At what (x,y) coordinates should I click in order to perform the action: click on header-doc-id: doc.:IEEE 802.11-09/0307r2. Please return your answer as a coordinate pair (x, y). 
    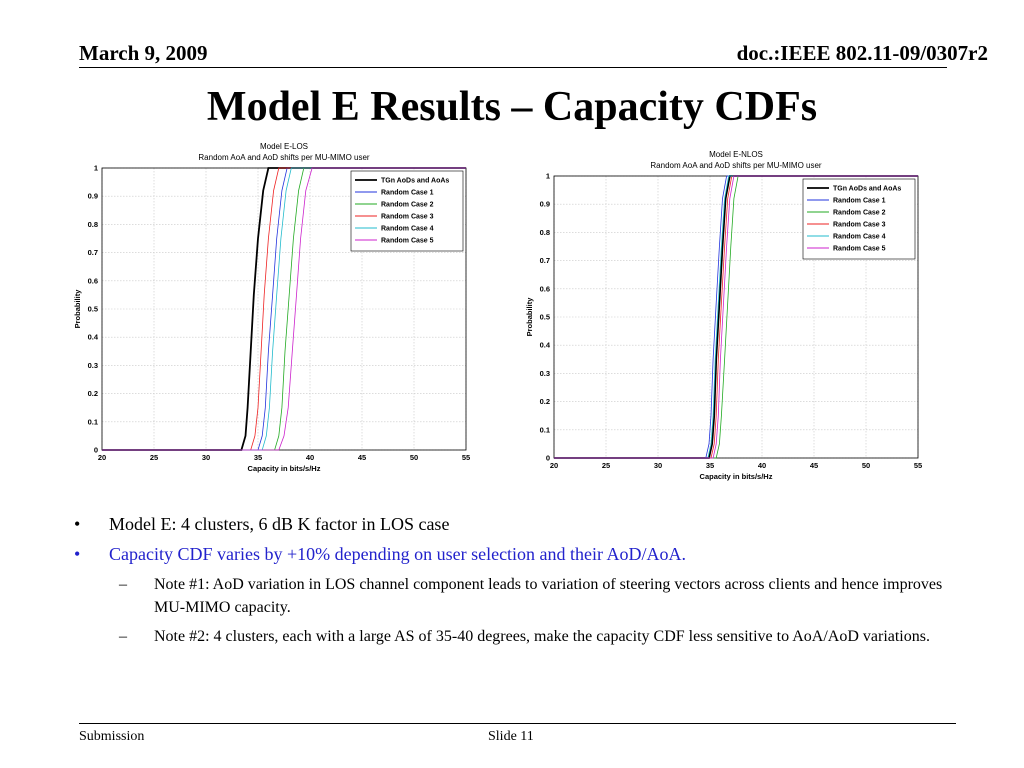
    Looking at the image, I should click on (862, 53).